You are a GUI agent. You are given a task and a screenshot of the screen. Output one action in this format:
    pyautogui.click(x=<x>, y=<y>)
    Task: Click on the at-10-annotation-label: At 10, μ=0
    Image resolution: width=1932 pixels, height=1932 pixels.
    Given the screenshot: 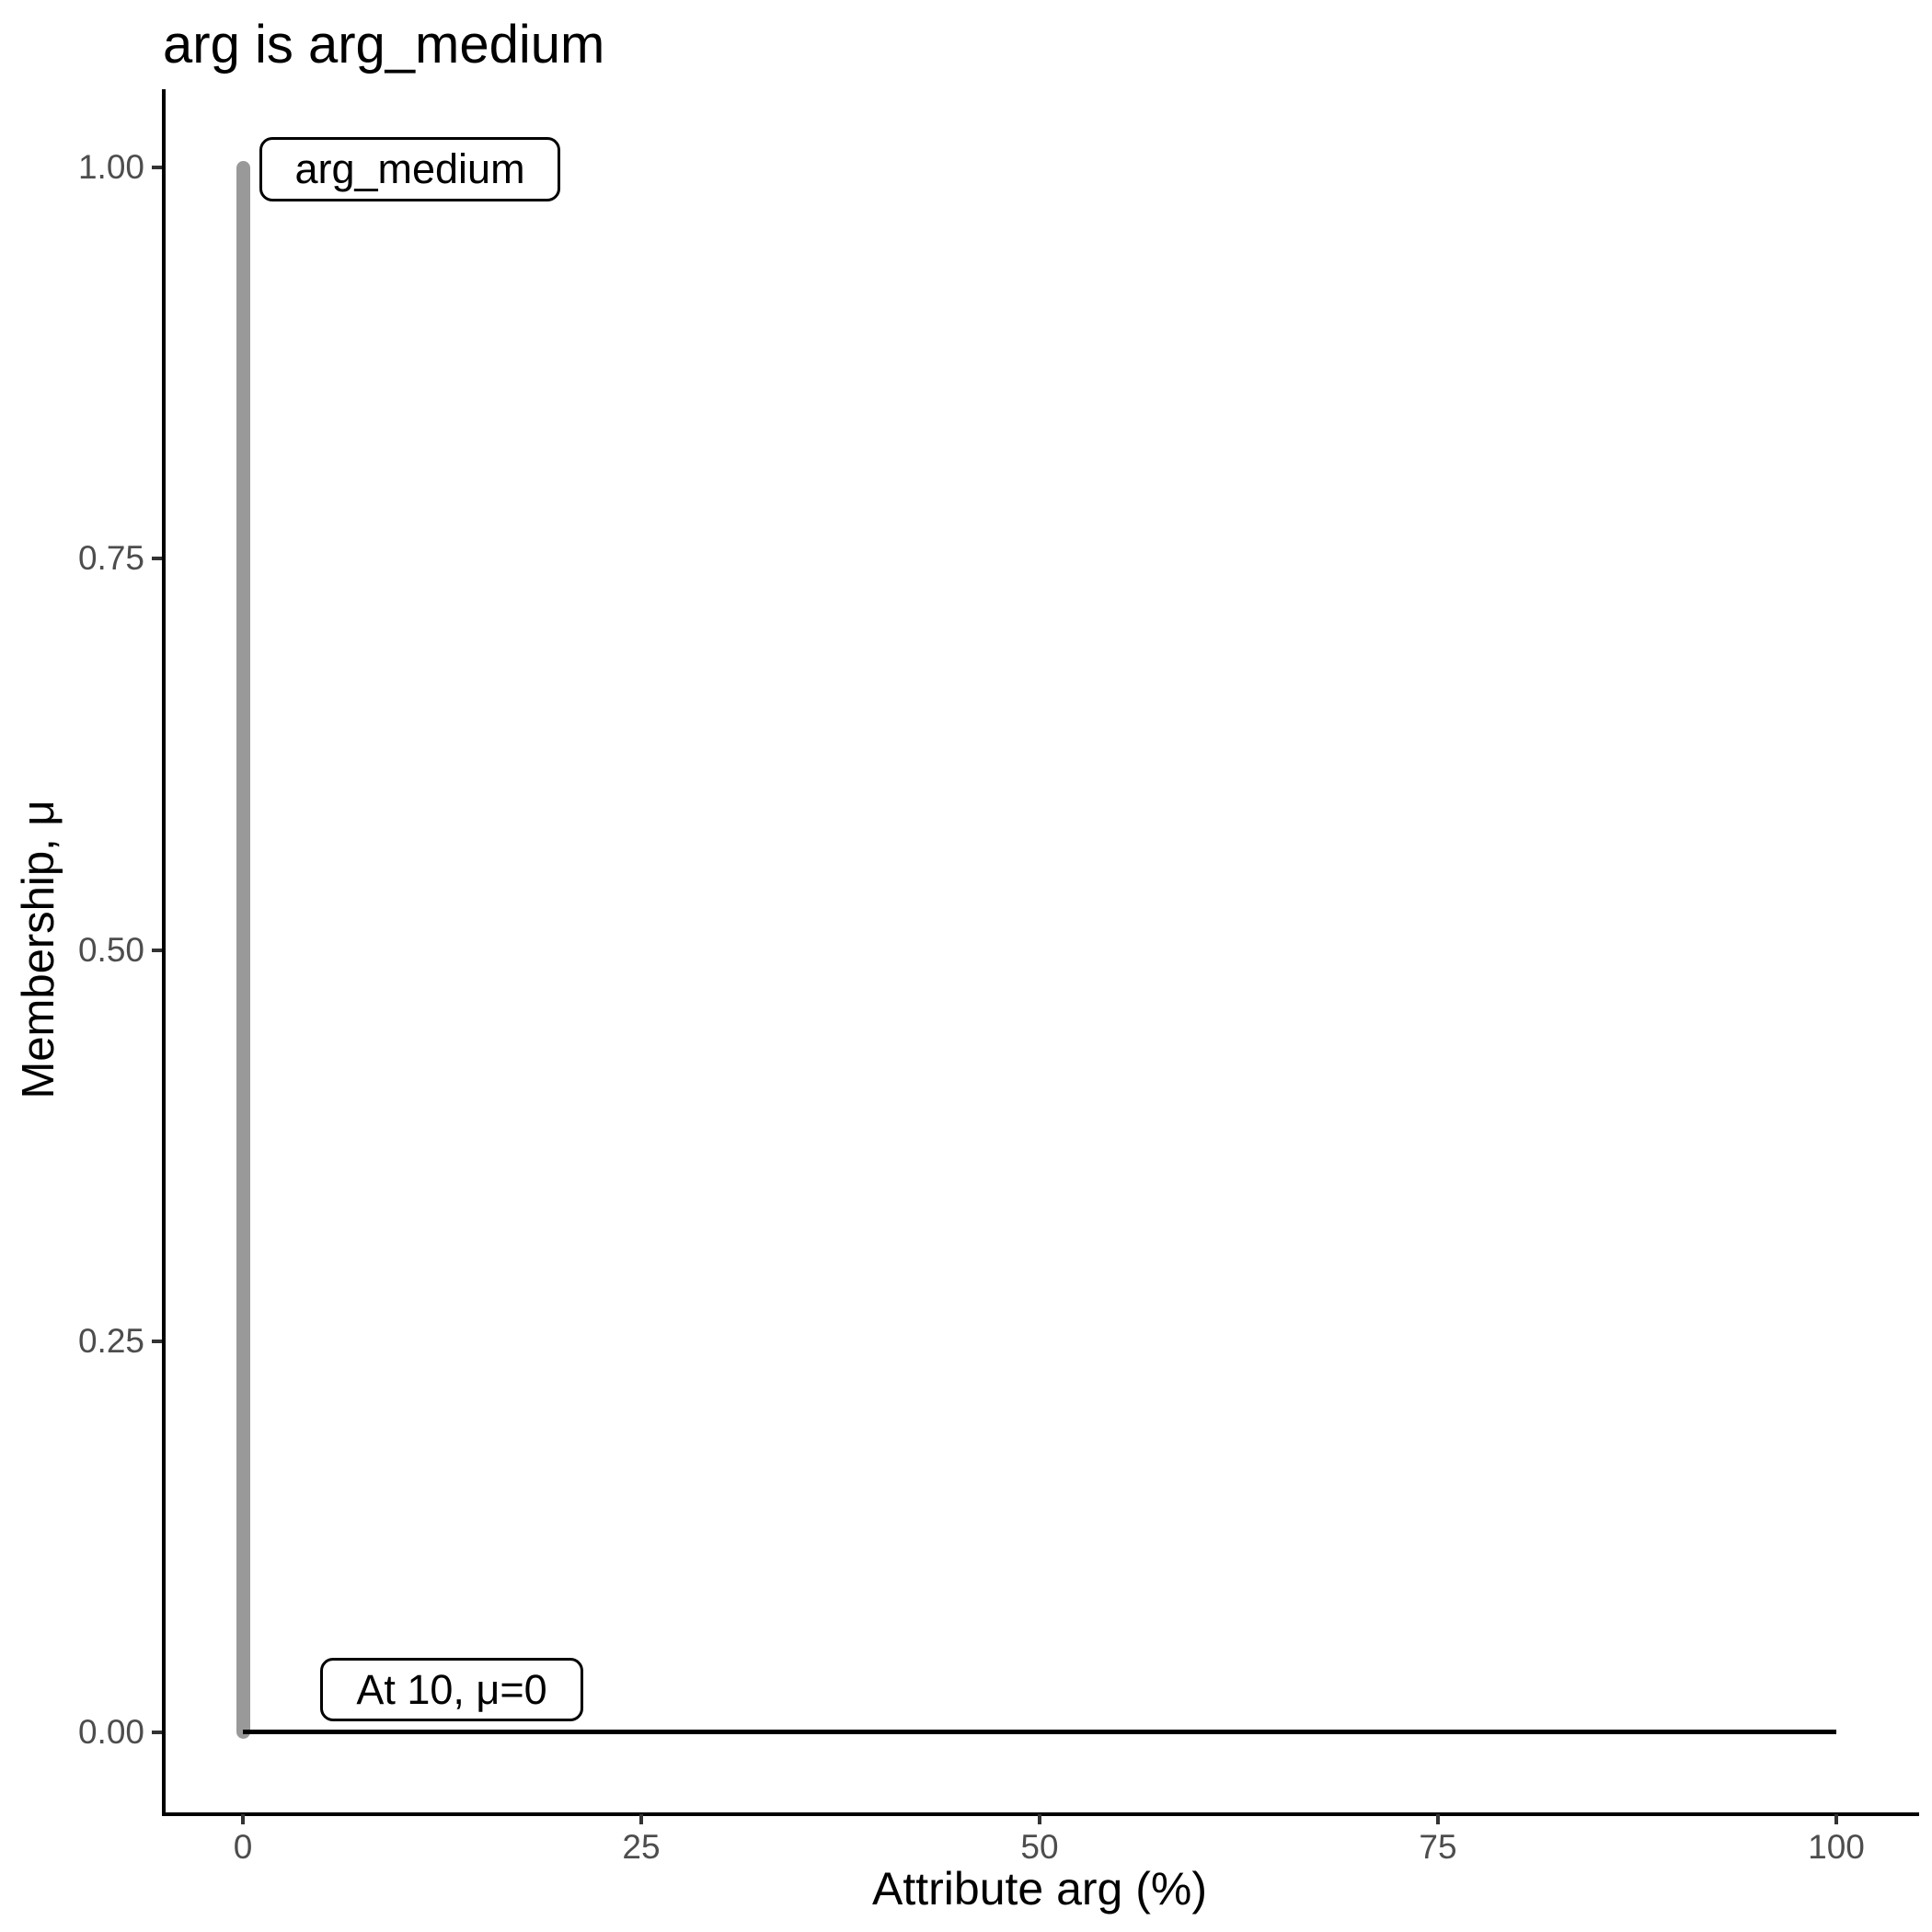 What is the action you would take?
    pyautogui.click(x=451, y=1689)
    